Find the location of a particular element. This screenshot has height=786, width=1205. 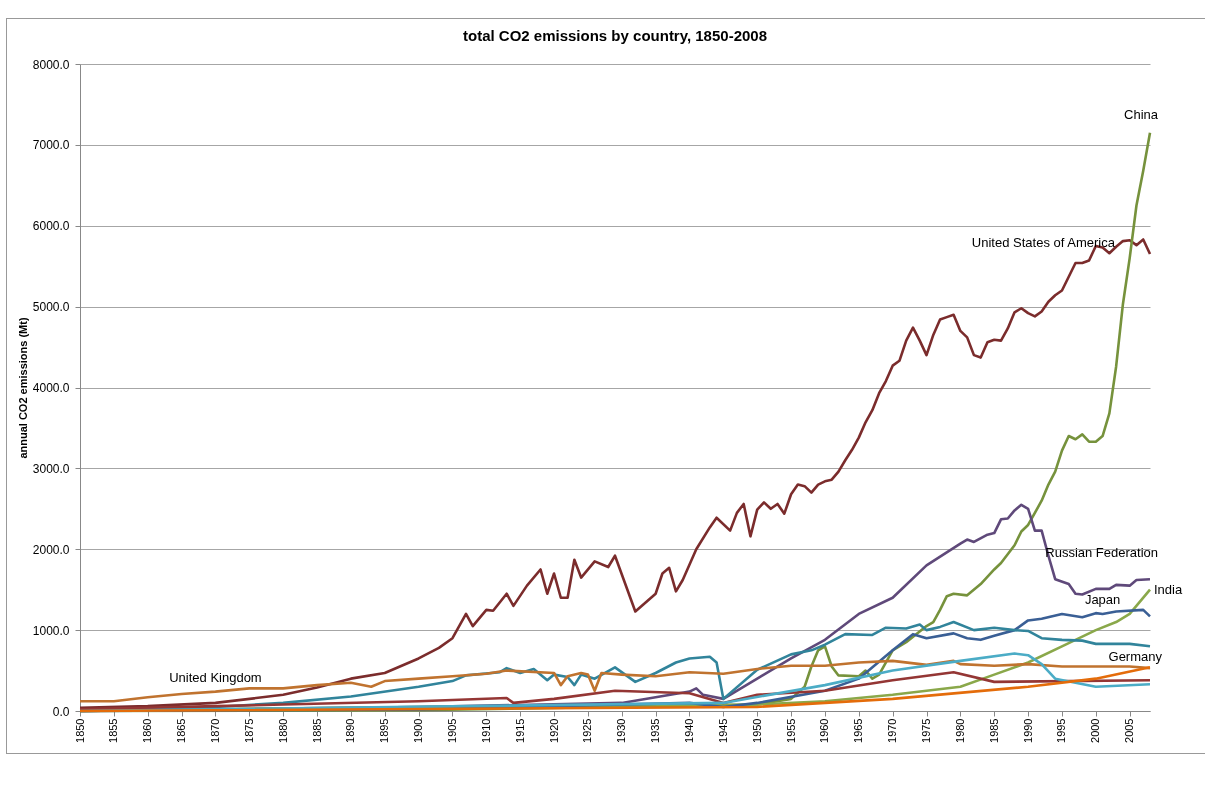

x-tick-label: 1930 is located at coordinates (621, 730).